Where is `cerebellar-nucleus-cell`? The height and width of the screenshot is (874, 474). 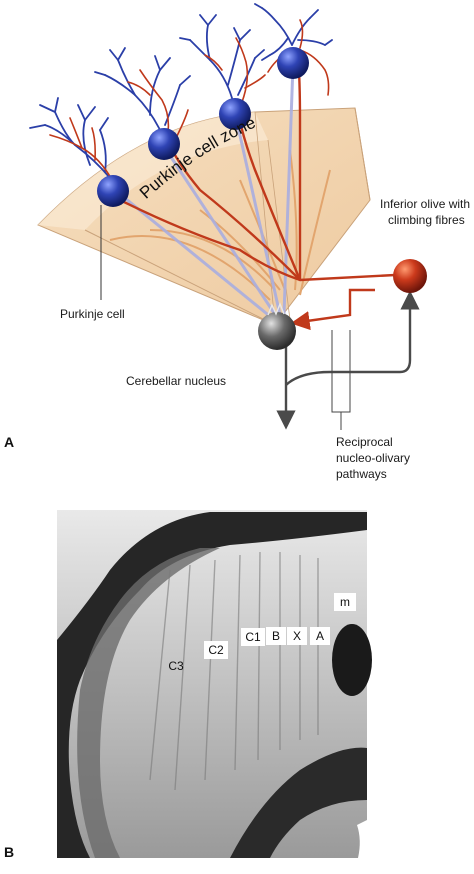 cerebellar-nucleus-cell is located at coordinates (277, 331).